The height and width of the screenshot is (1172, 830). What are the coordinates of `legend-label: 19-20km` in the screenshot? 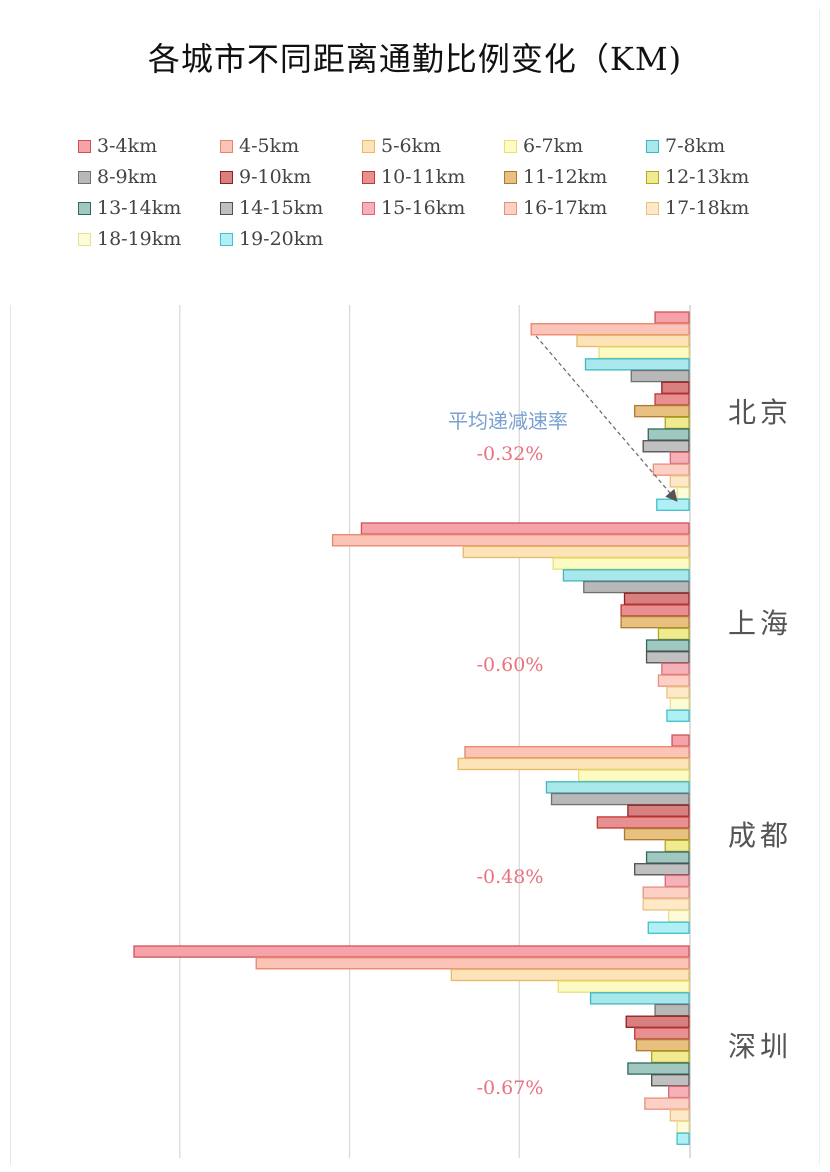 It's located at (281, 239).